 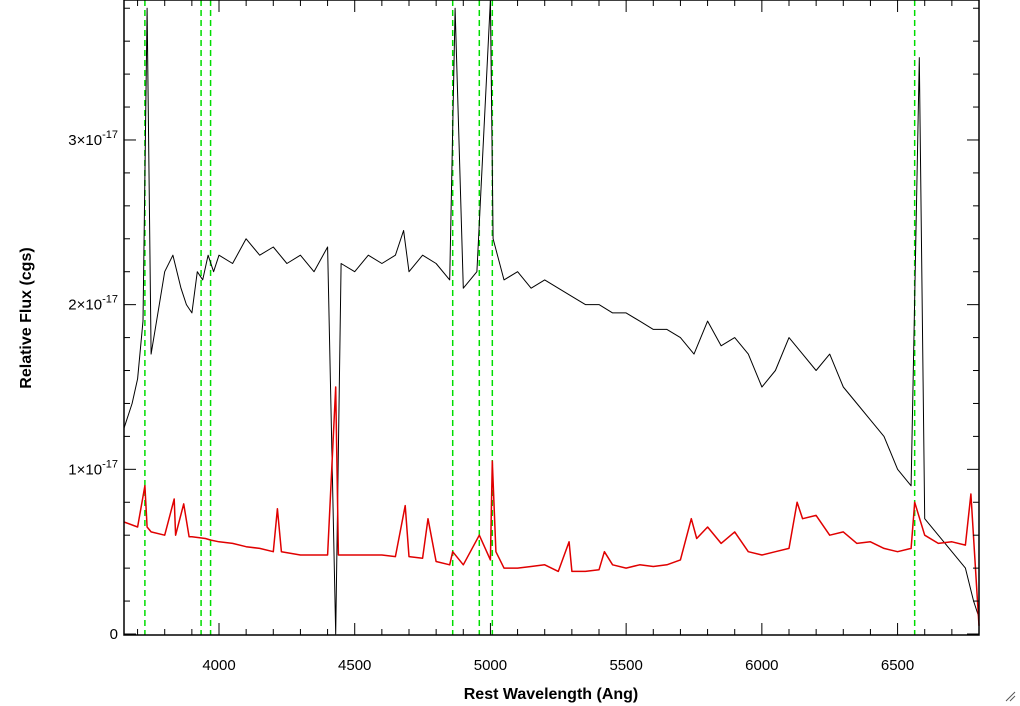 I want to click on y-tick-label: 1×10⁻¹⁷, so click(x=93, y=468).